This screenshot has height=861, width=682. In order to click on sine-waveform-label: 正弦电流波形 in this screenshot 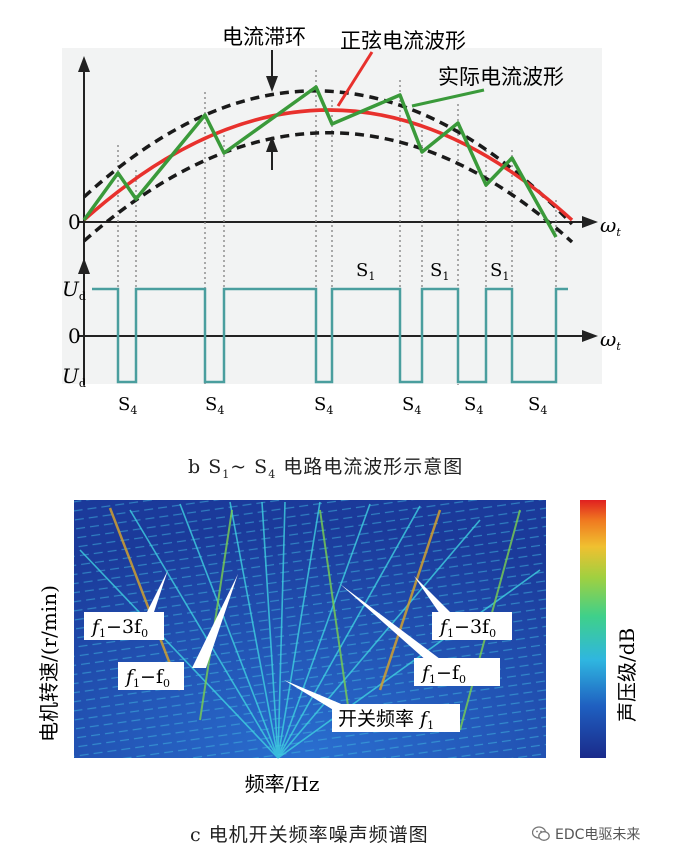, I will do `click(403, 41)`.